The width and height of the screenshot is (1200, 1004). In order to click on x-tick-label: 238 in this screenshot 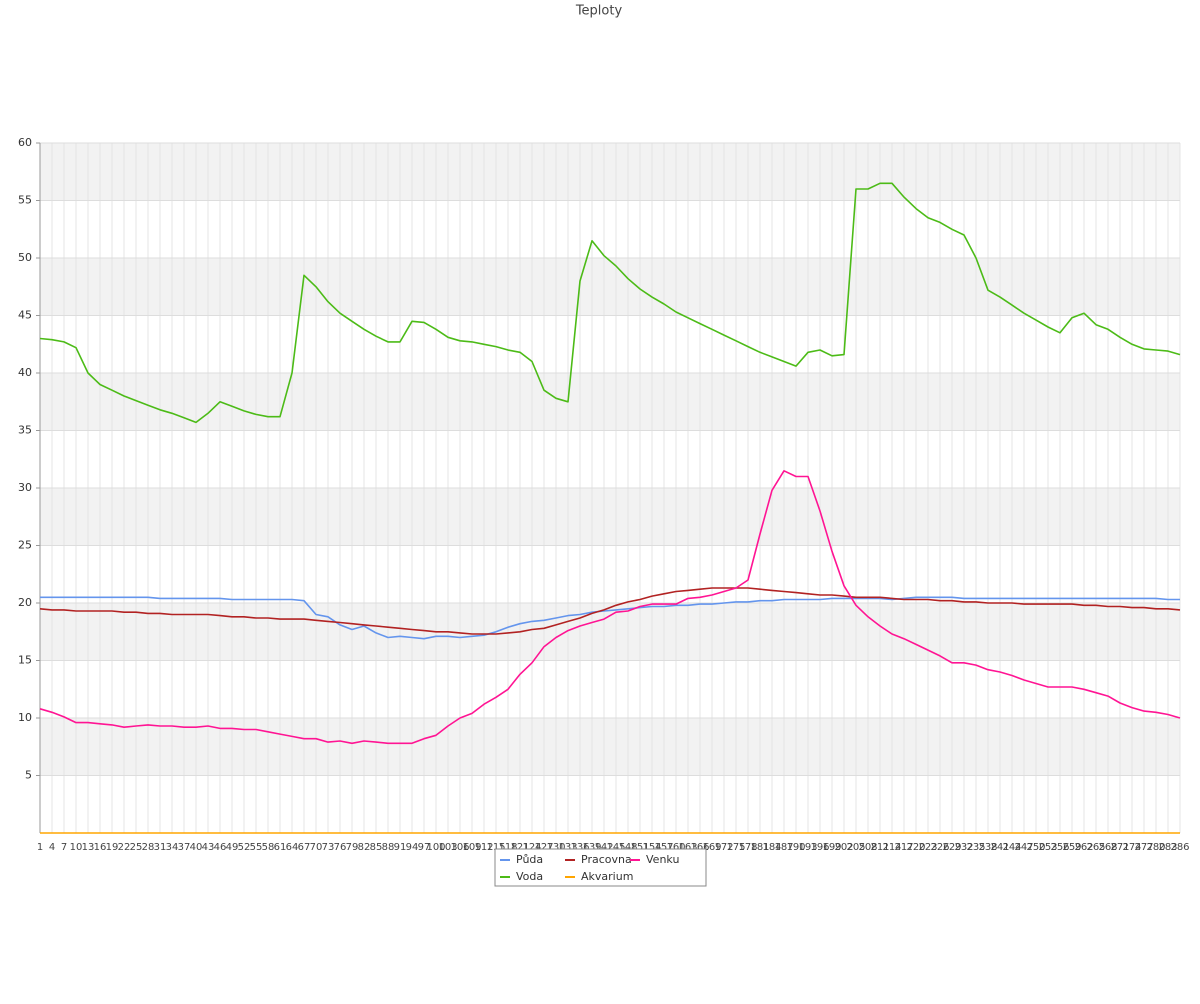, I will do `click(987, 847)`.